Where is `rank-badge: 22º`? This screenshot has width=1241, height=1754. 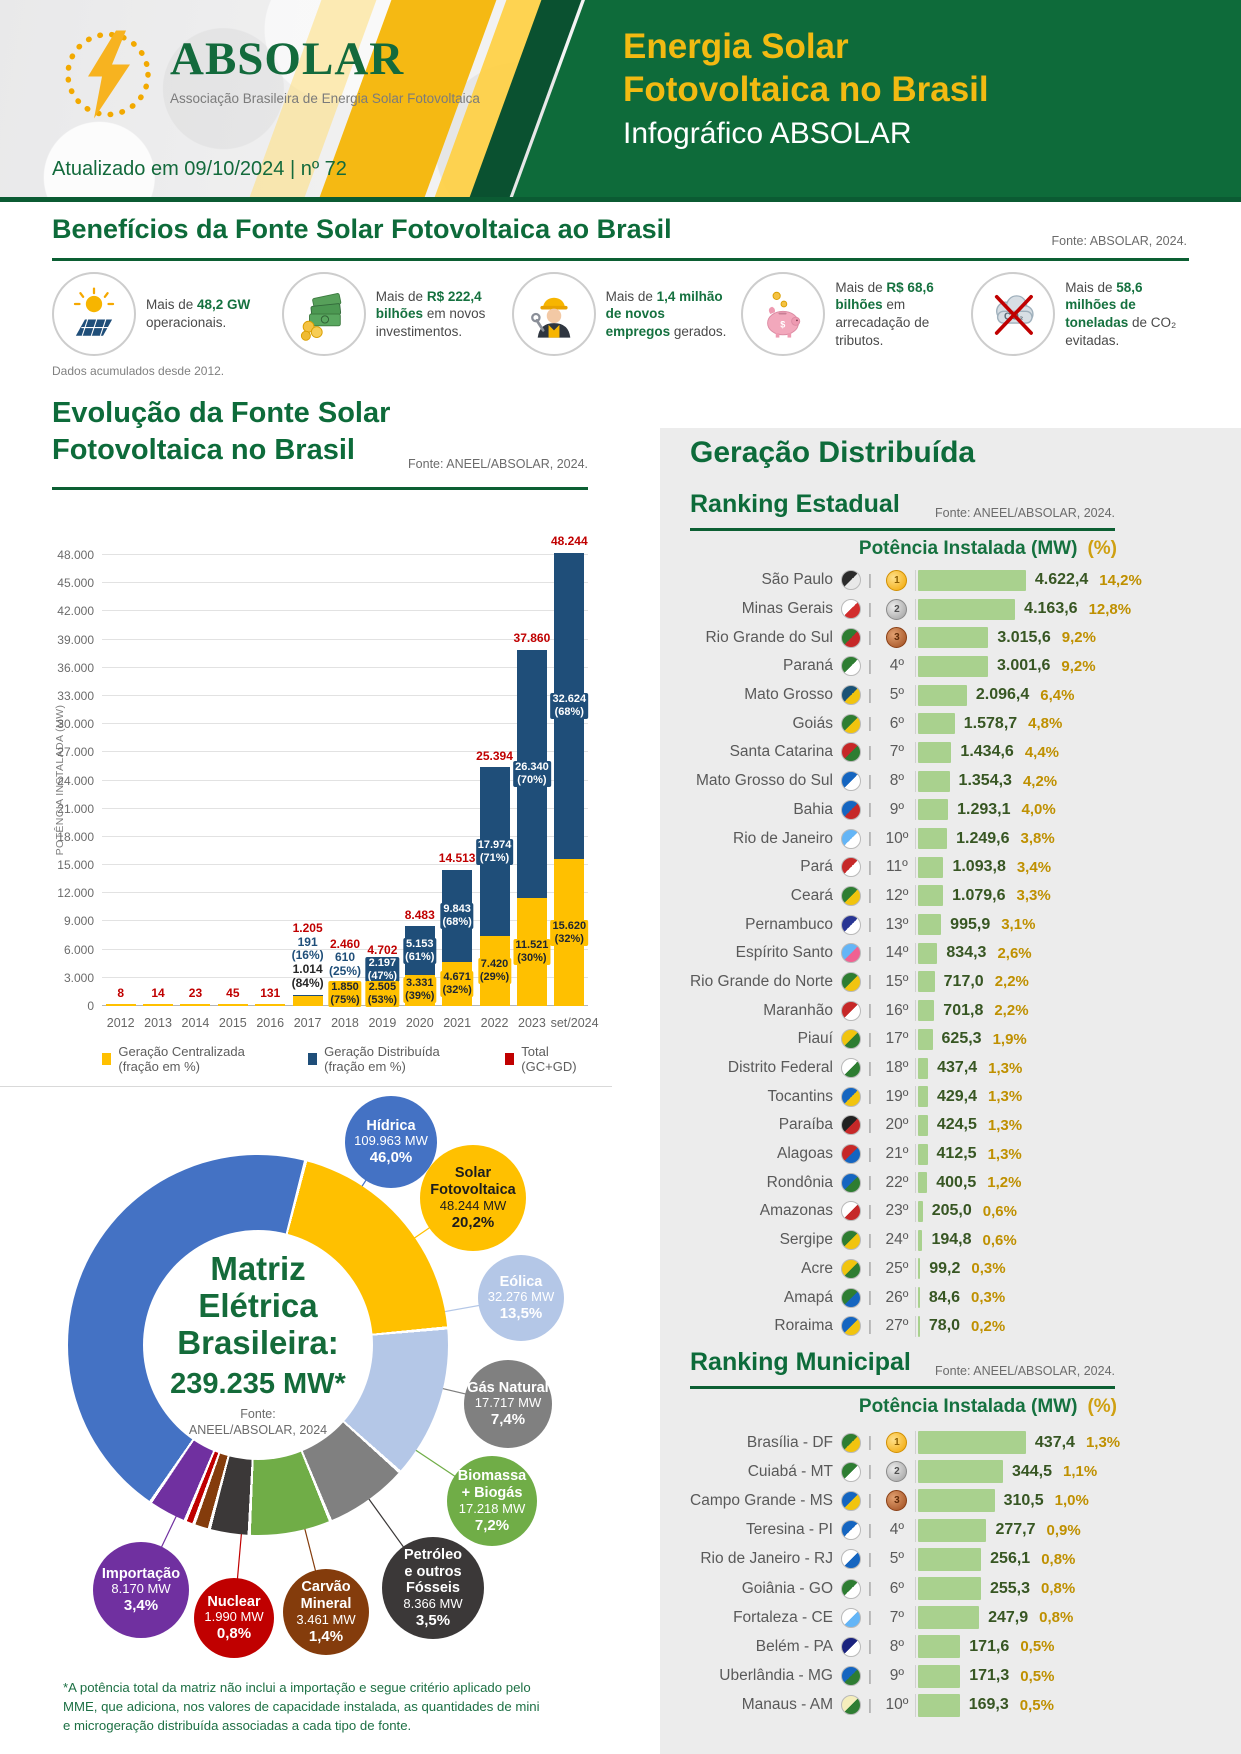 rank-badge: 22º is located at coordinates (897, 1182).